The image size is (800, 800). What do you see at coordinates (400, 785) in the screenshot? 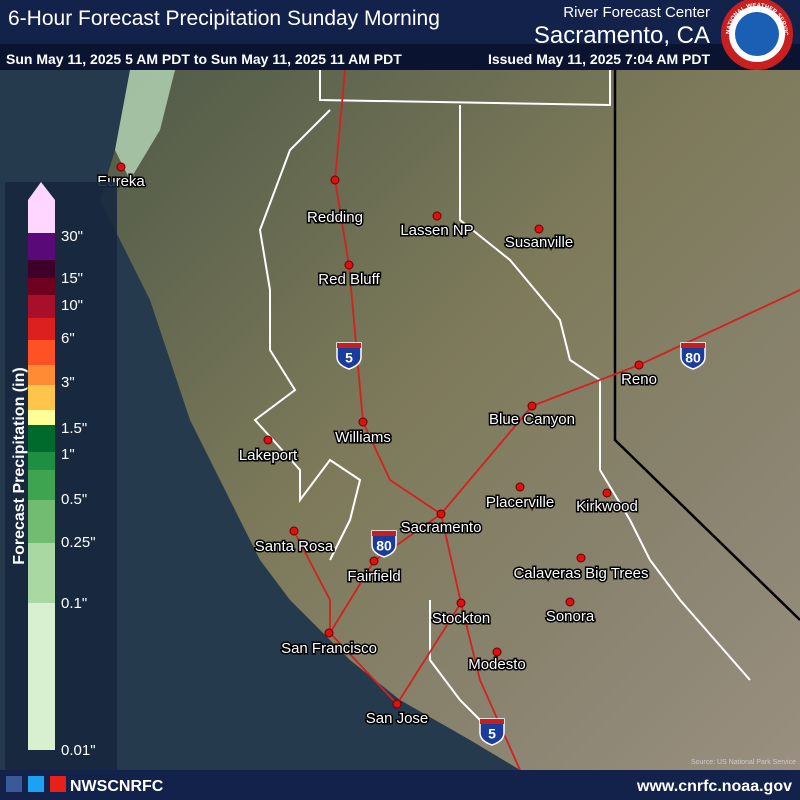
I see `footer-bar` at bounding box center [400, 785].